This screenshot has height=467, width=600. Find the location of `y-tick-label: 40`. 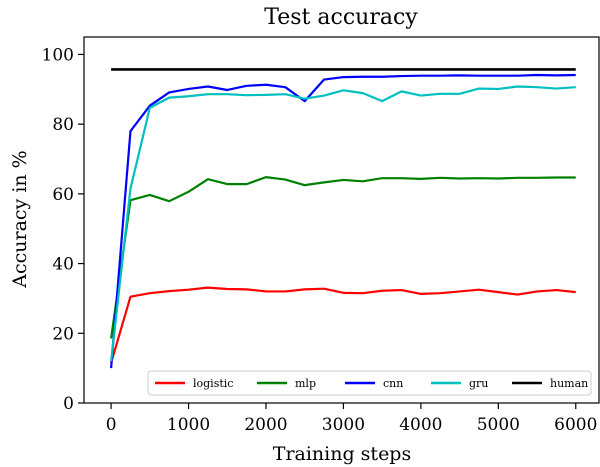

y-tick-label: 40 is located at coordinates (63, 265).